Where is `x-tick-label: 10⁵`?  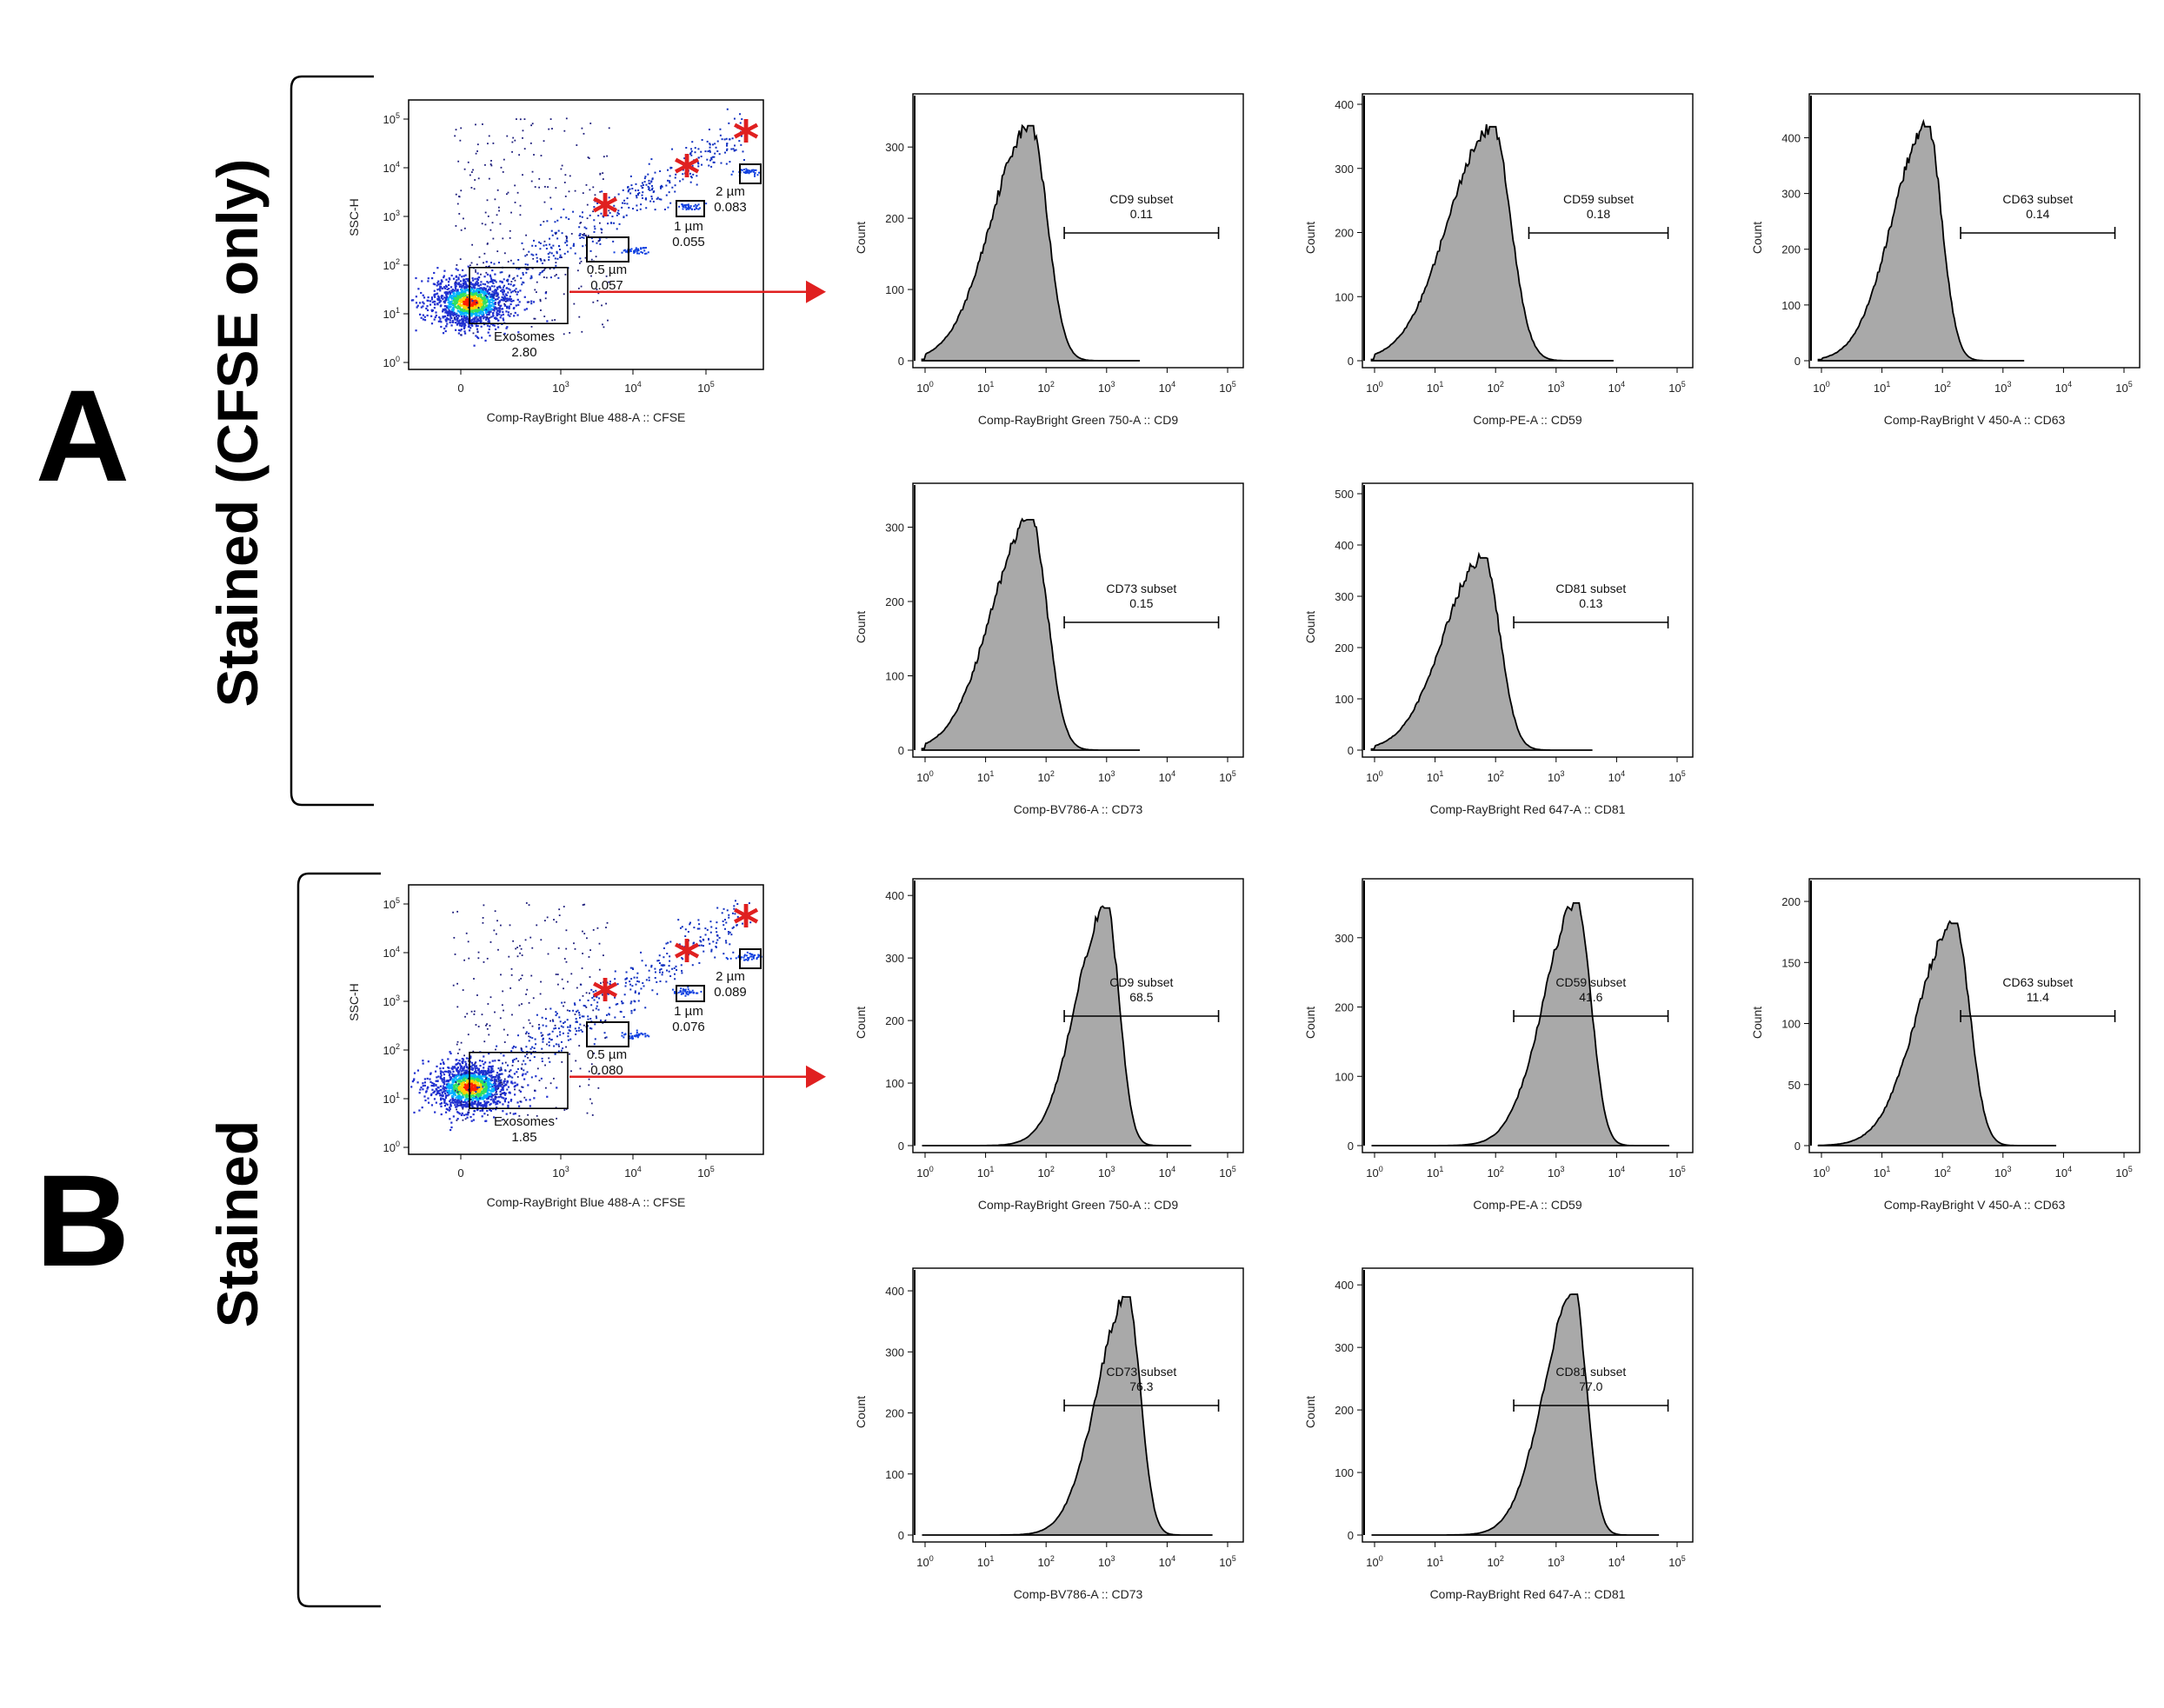
x-tick-label: 10⁵ is located at coordinates (1227, 776).